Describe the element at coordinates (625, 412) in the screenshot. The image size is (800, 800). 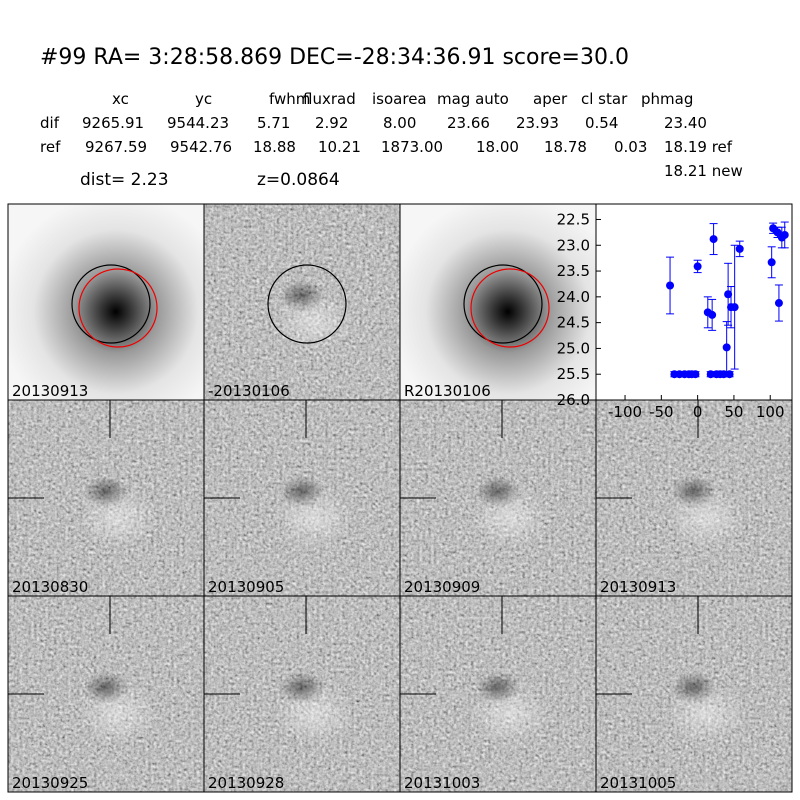
I see `x-tick-label: -100` at that location.